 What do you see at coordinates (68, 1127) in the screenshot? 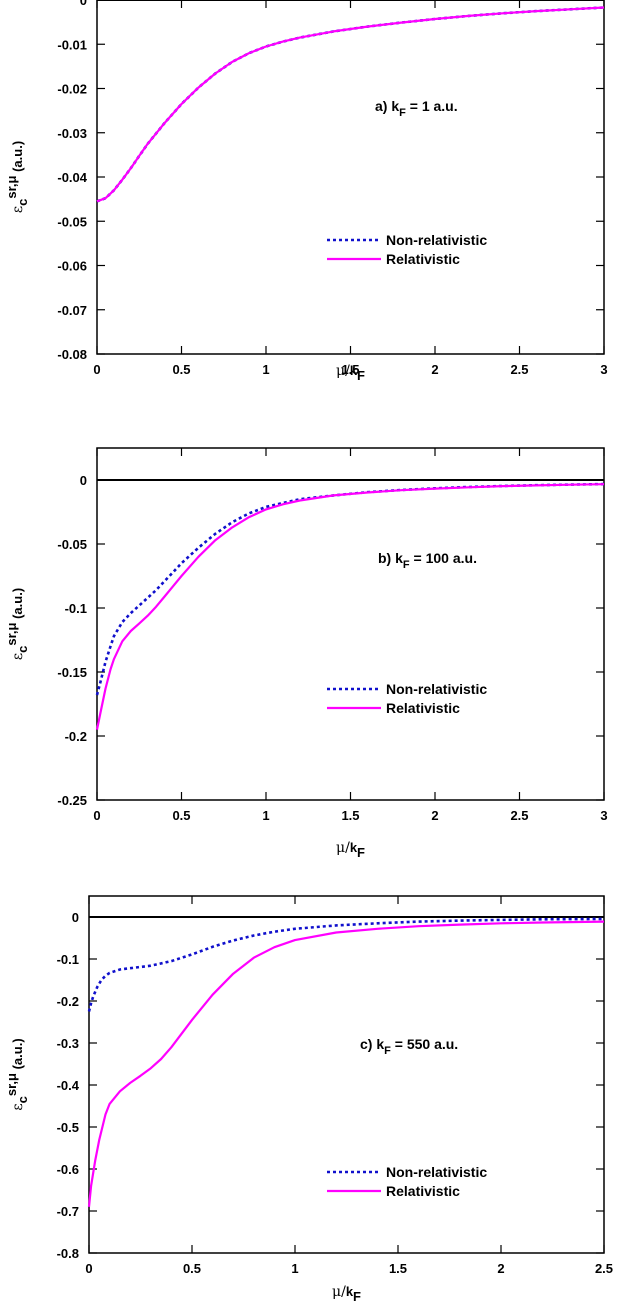
I see `y-tick-label: -0.5` at bounding box center [68, 1127].